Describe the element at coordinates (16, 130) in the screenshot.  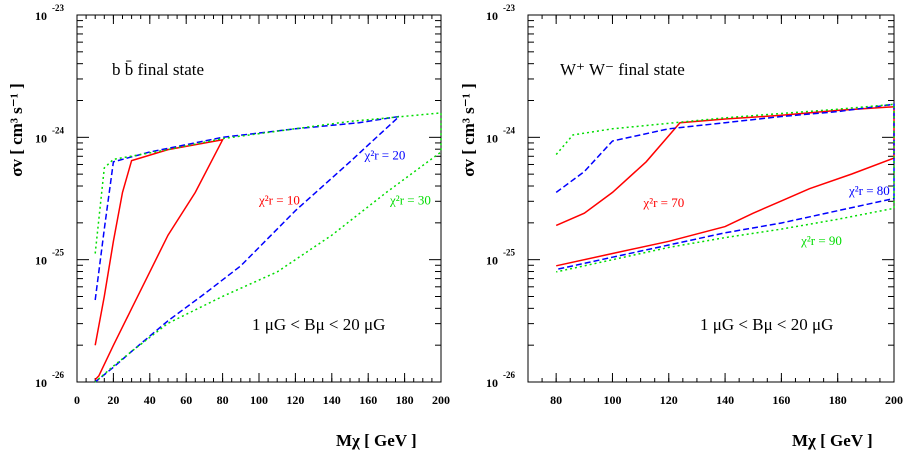
I see `left-y-axis-title: σv [ cm³ s⁻¹ ]` at that location.